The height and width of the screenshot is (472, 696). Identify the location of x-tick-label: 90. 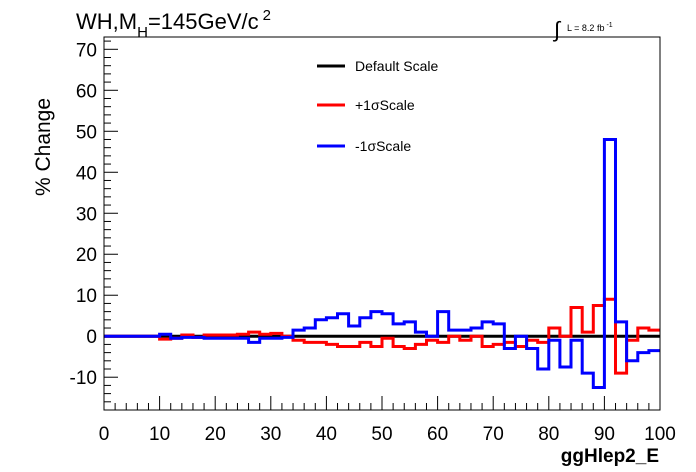
(604, 434).